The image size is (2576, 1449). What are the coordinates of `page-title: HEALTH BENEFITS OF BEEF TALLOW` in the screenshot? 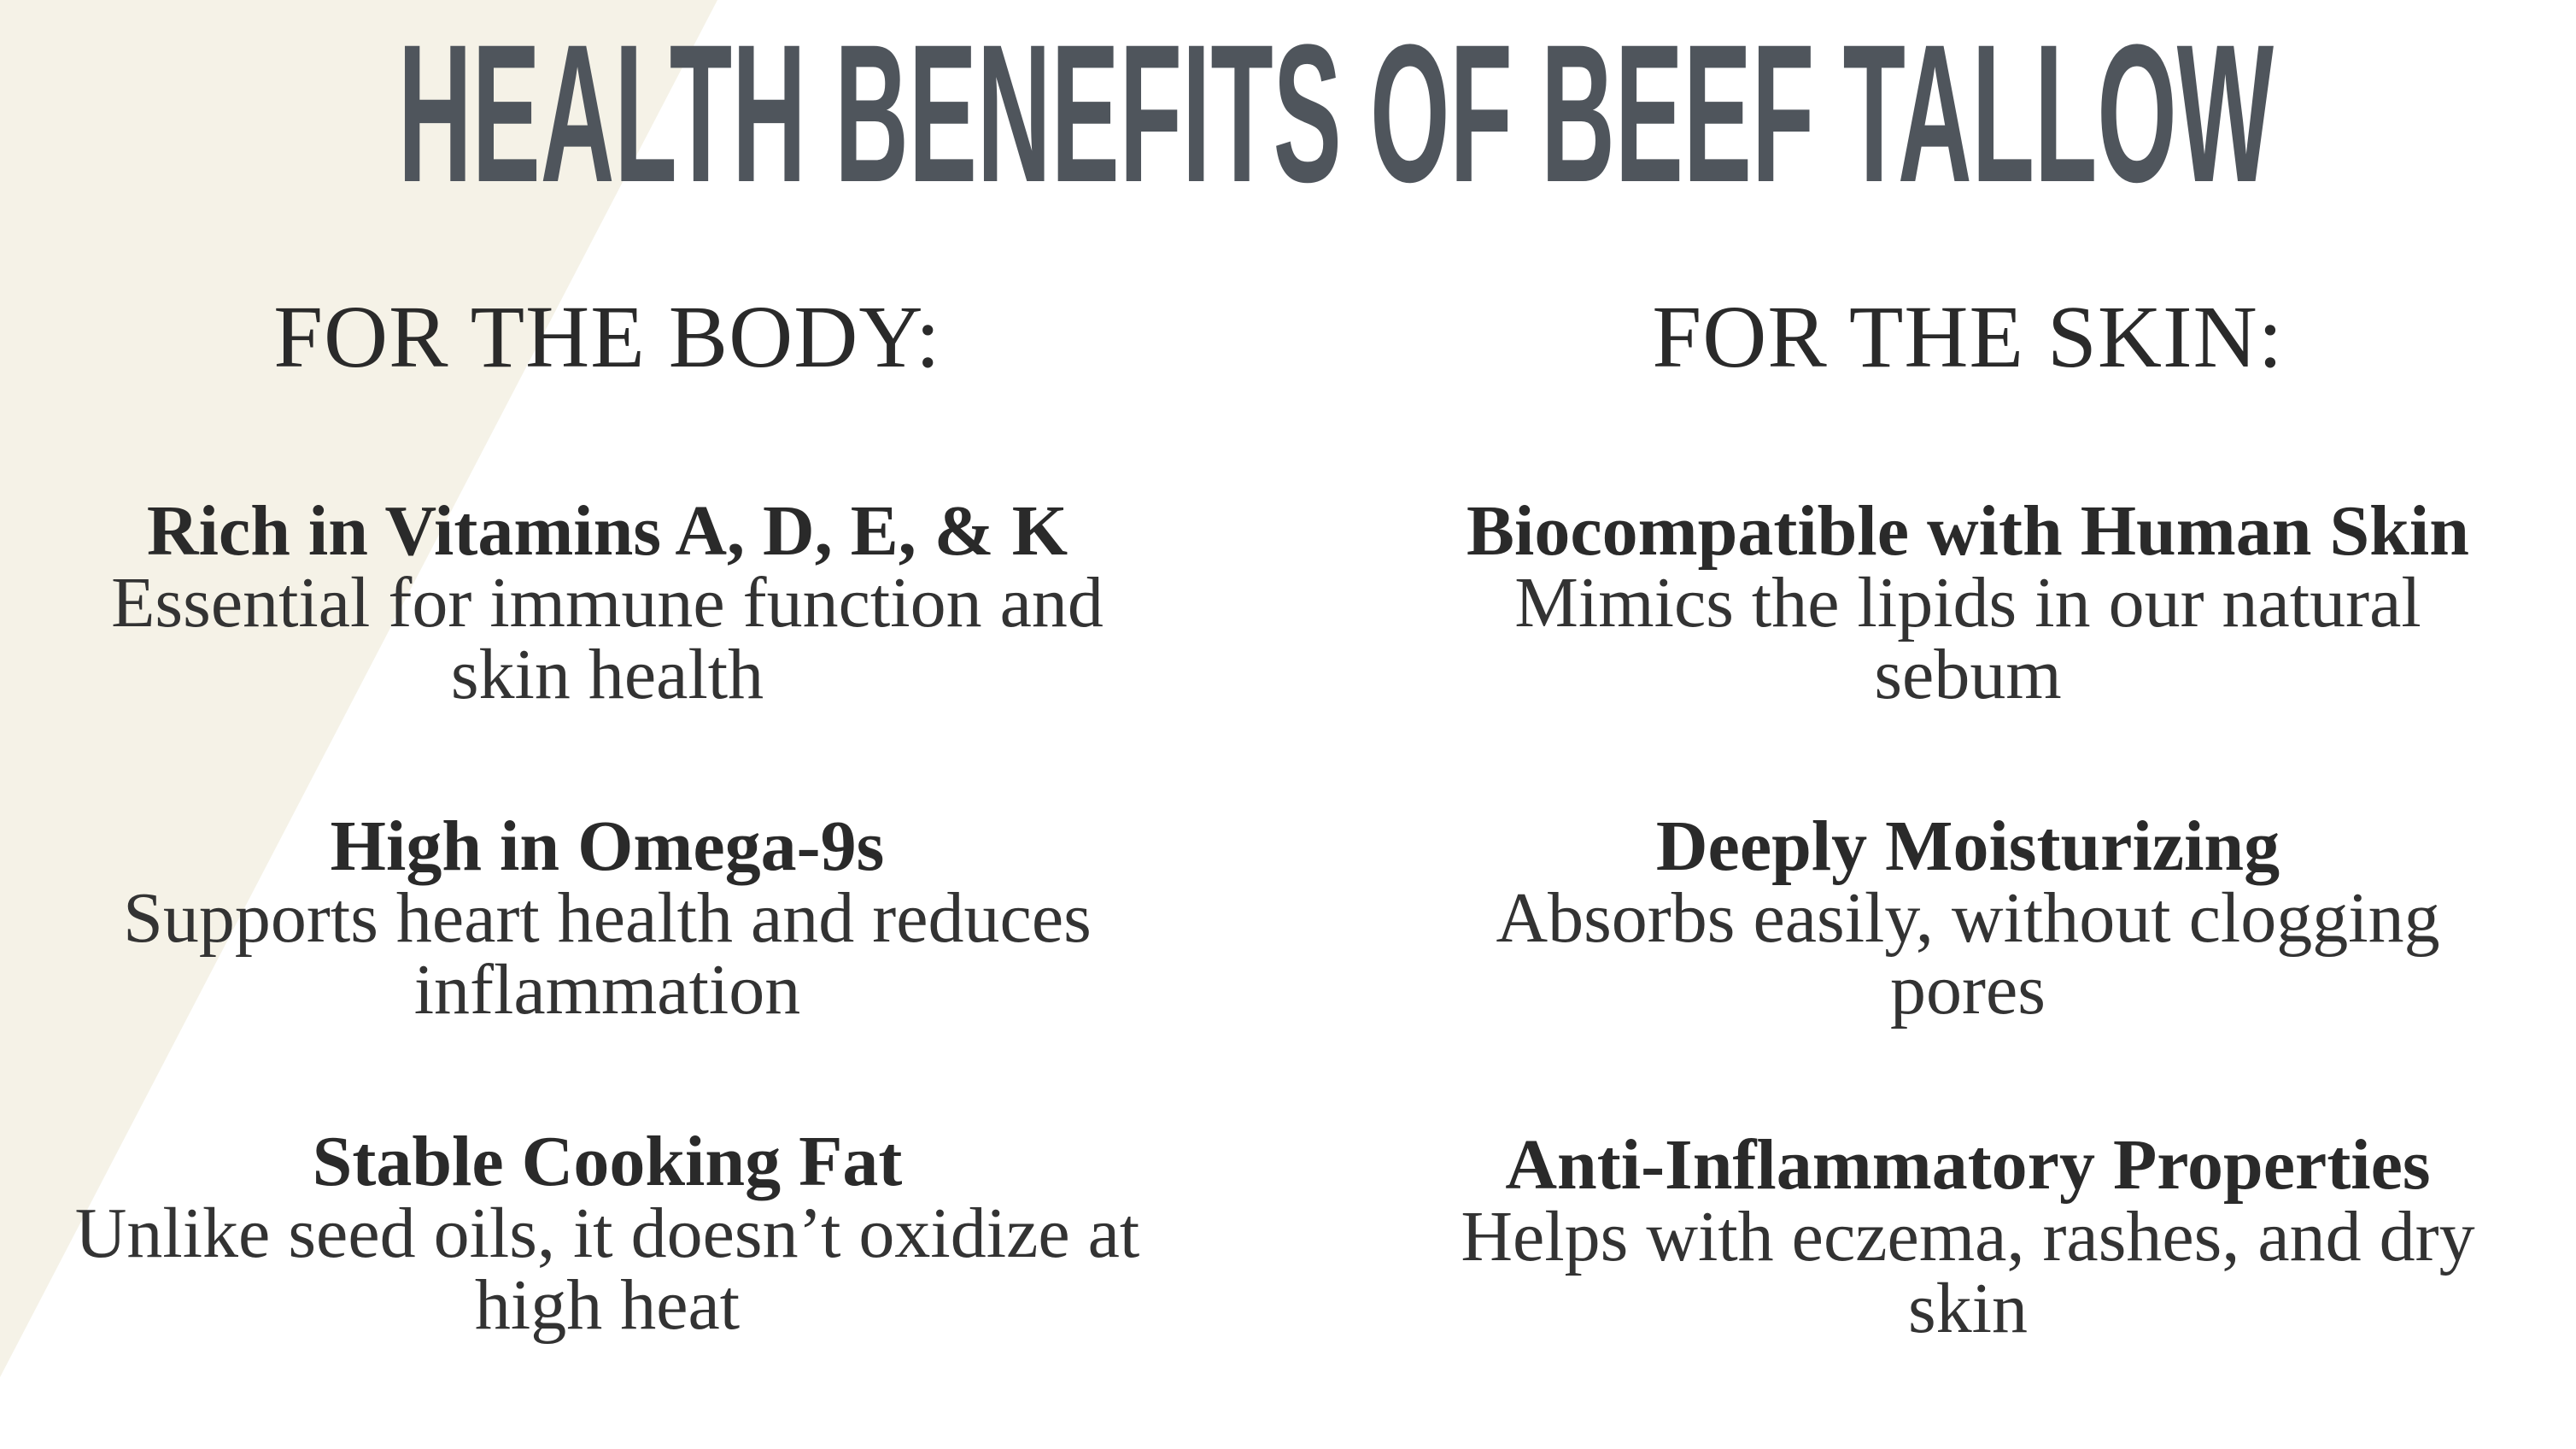 It's located at (1336, 113).